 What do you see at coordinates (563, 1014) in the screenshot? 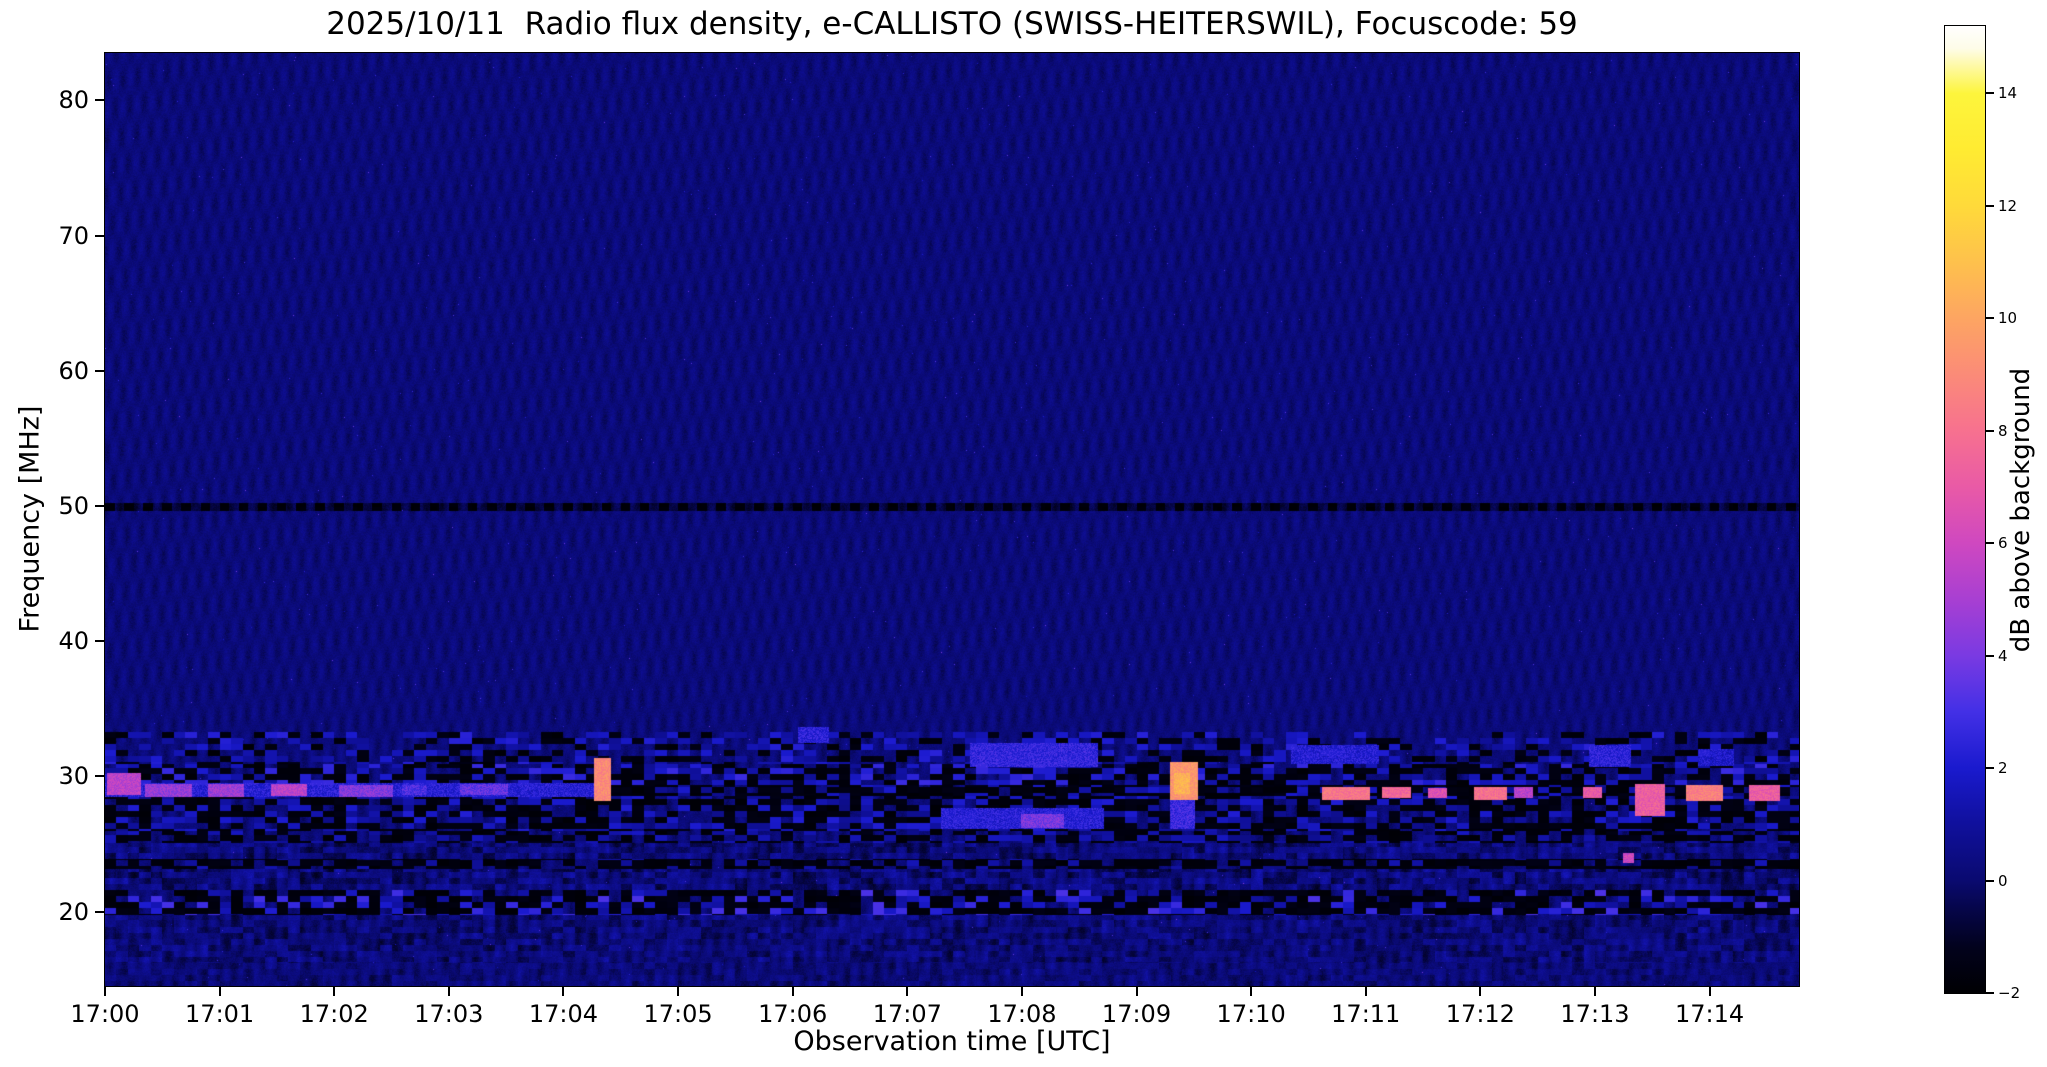
I see `x-tick-label: 17:04` at bounding box center [563, 1014].